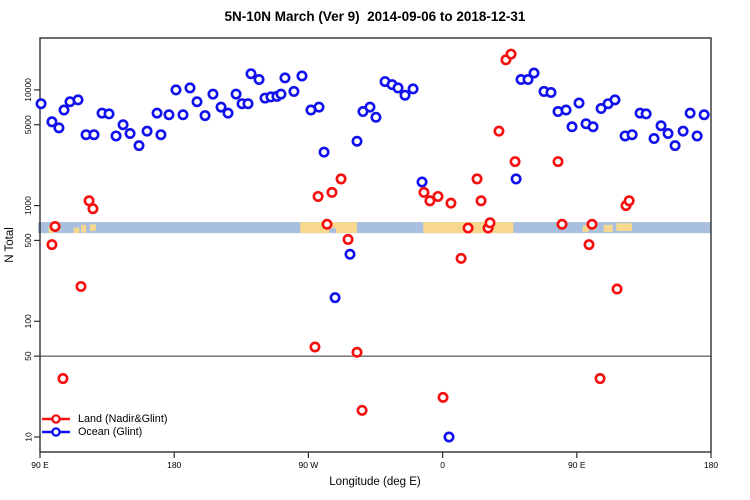 This screenshot has height=500, width=750. Describe the element at coordinates (577, 465) in the screenshot. I see `x-tick-label: 90 E` at that location.